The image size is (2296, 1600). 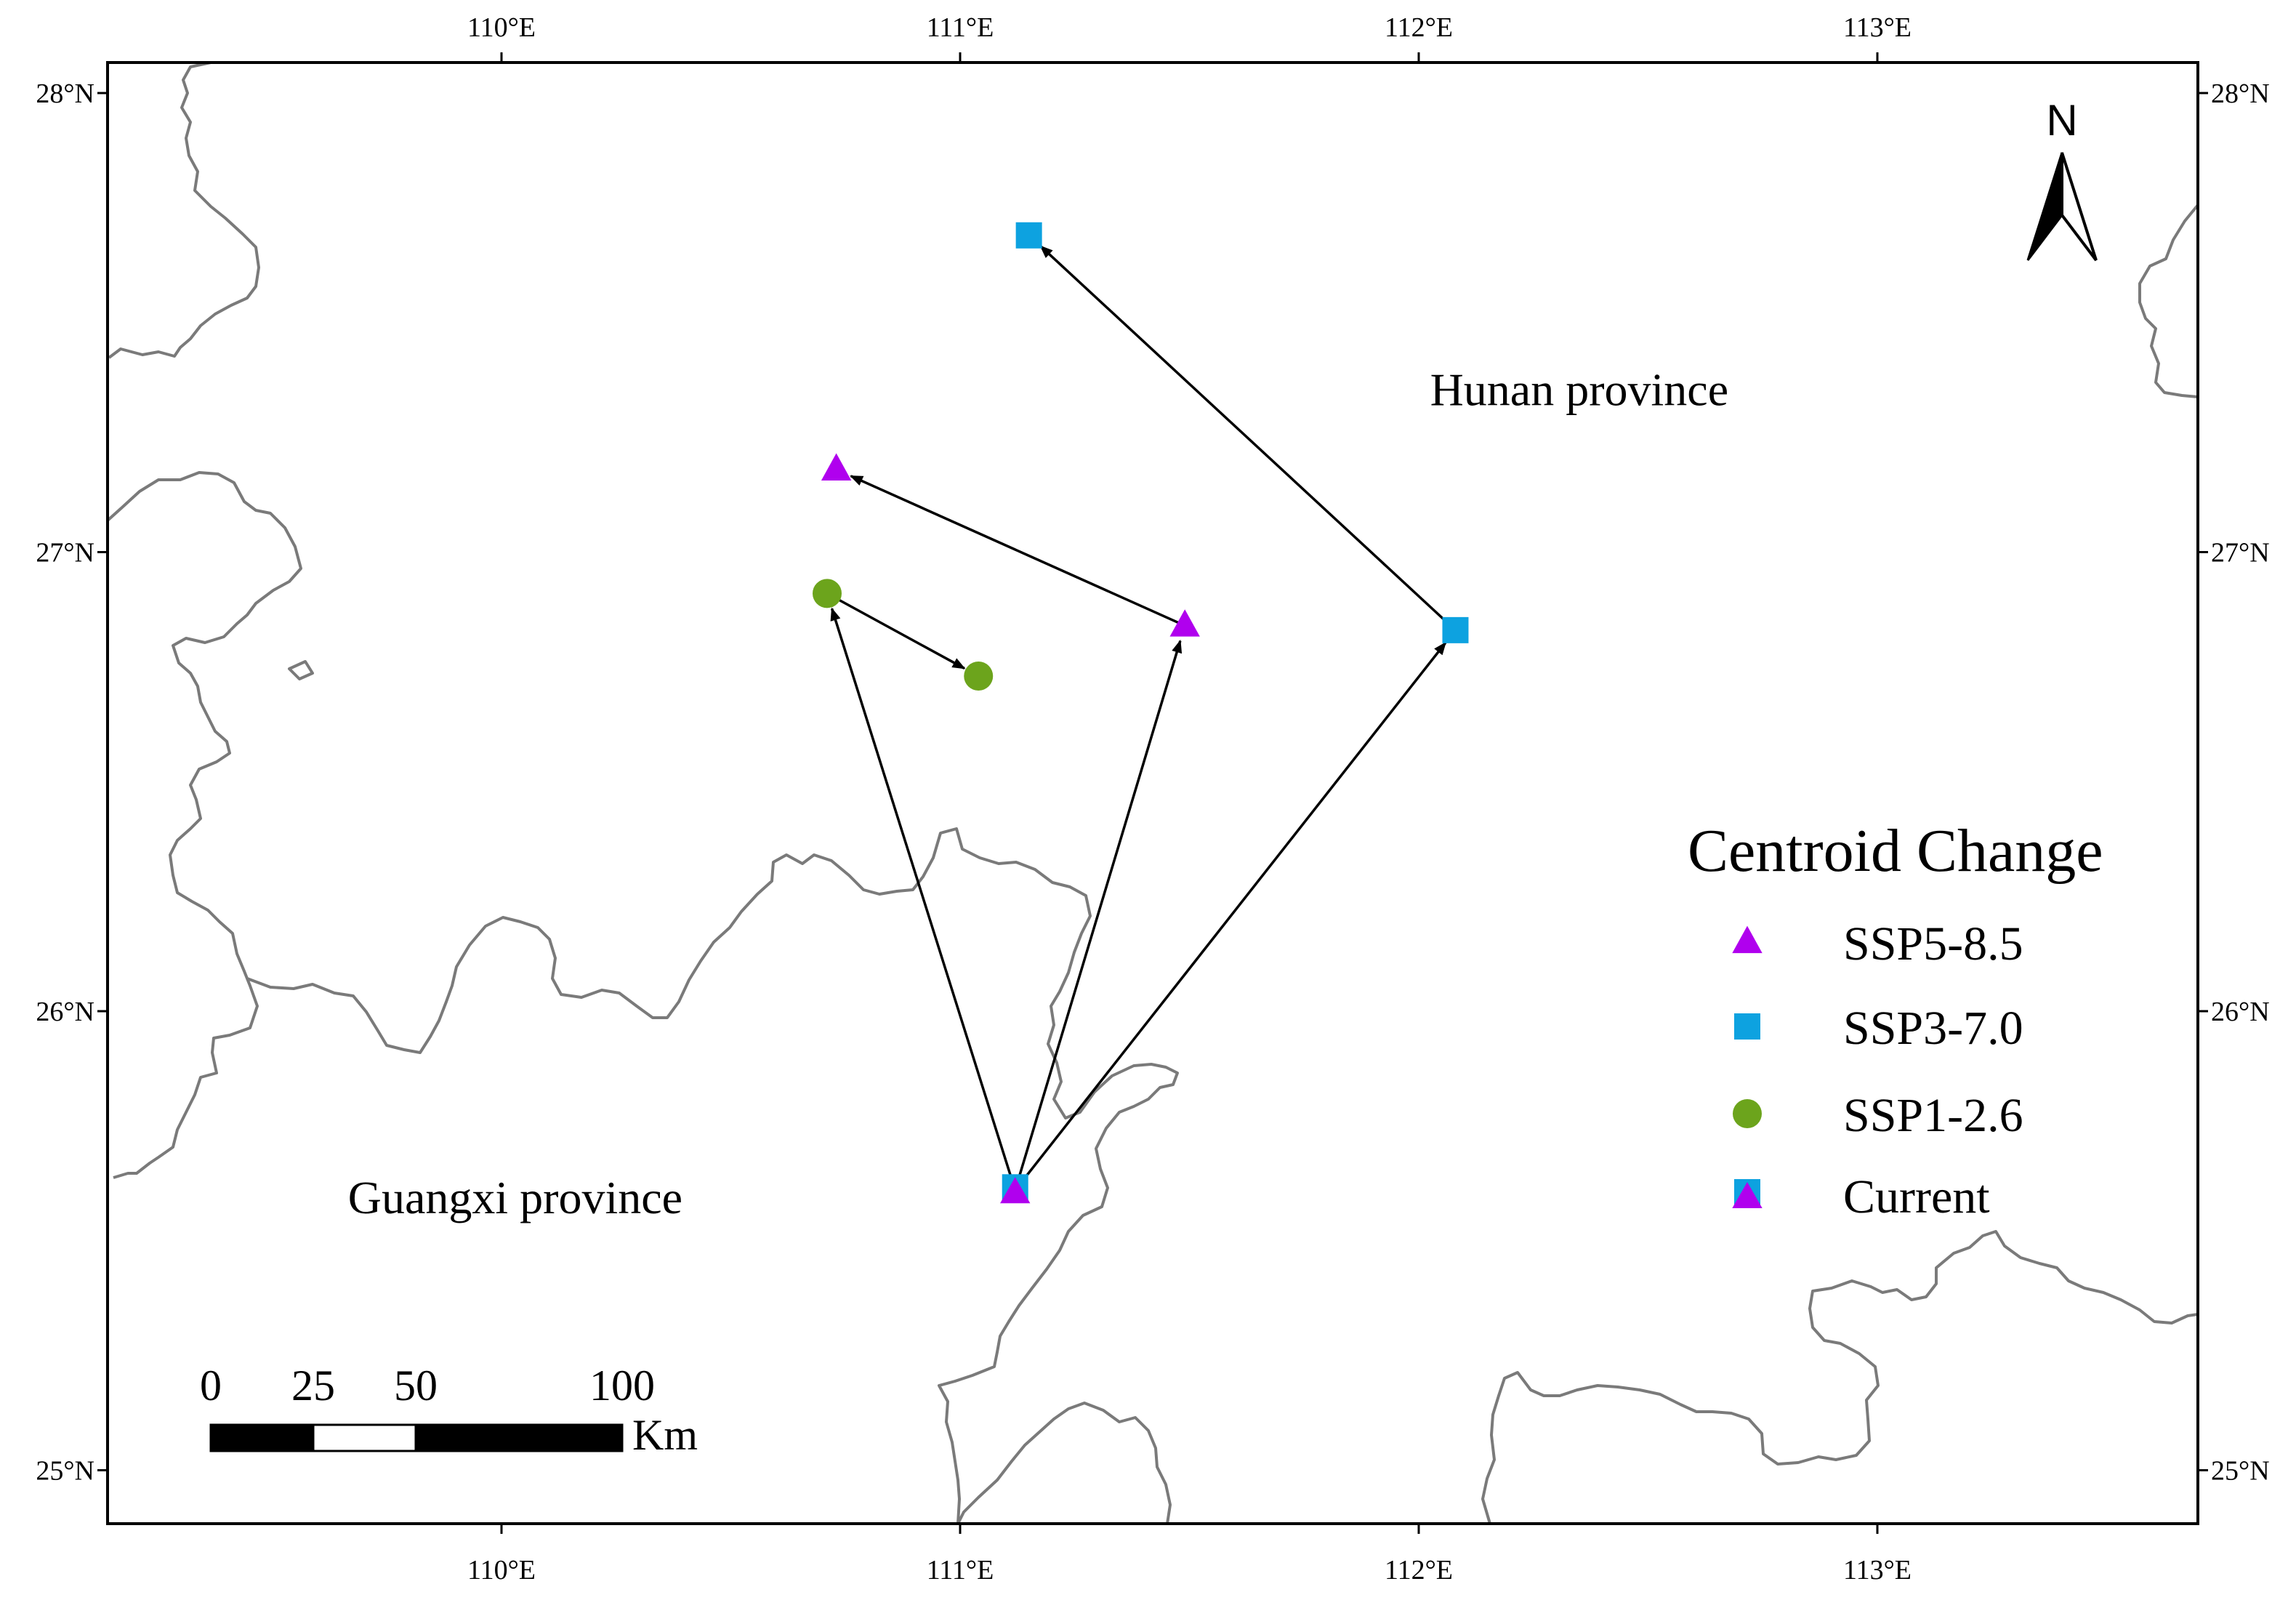 I want to click on border-upper-right, so click(x=2168, y=301).